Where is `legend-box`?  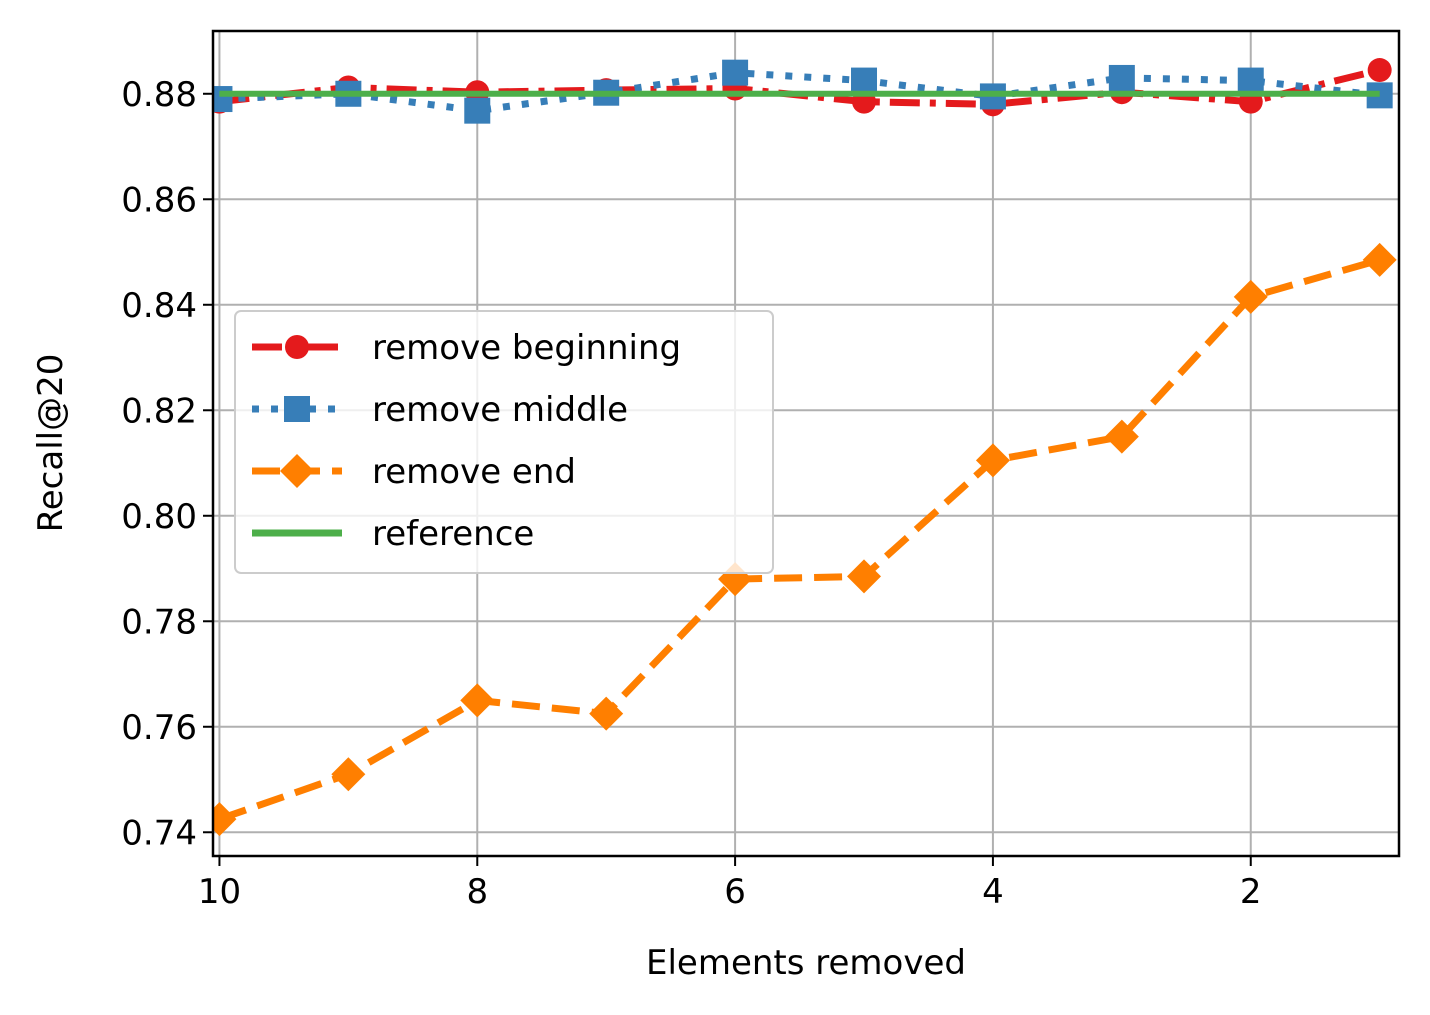 legend-box is located at coordinates (504, 442).